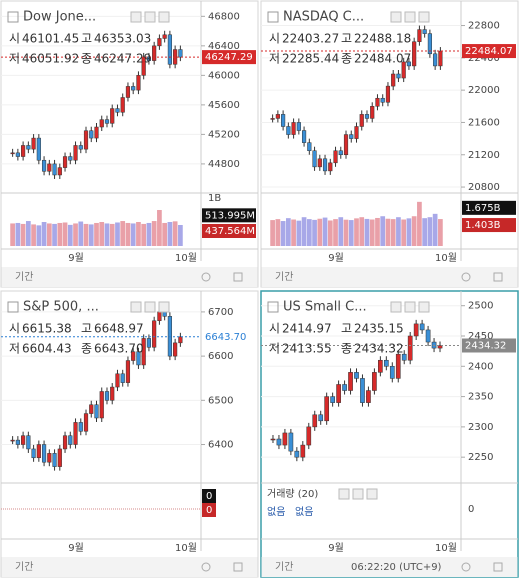 Image resolution: width=520 pixels, height=583 pixels. What do you see at coordinates (382, 39) in the screenshot?
I see `quote-value: 22488.18` at bounding box center [382, 39].